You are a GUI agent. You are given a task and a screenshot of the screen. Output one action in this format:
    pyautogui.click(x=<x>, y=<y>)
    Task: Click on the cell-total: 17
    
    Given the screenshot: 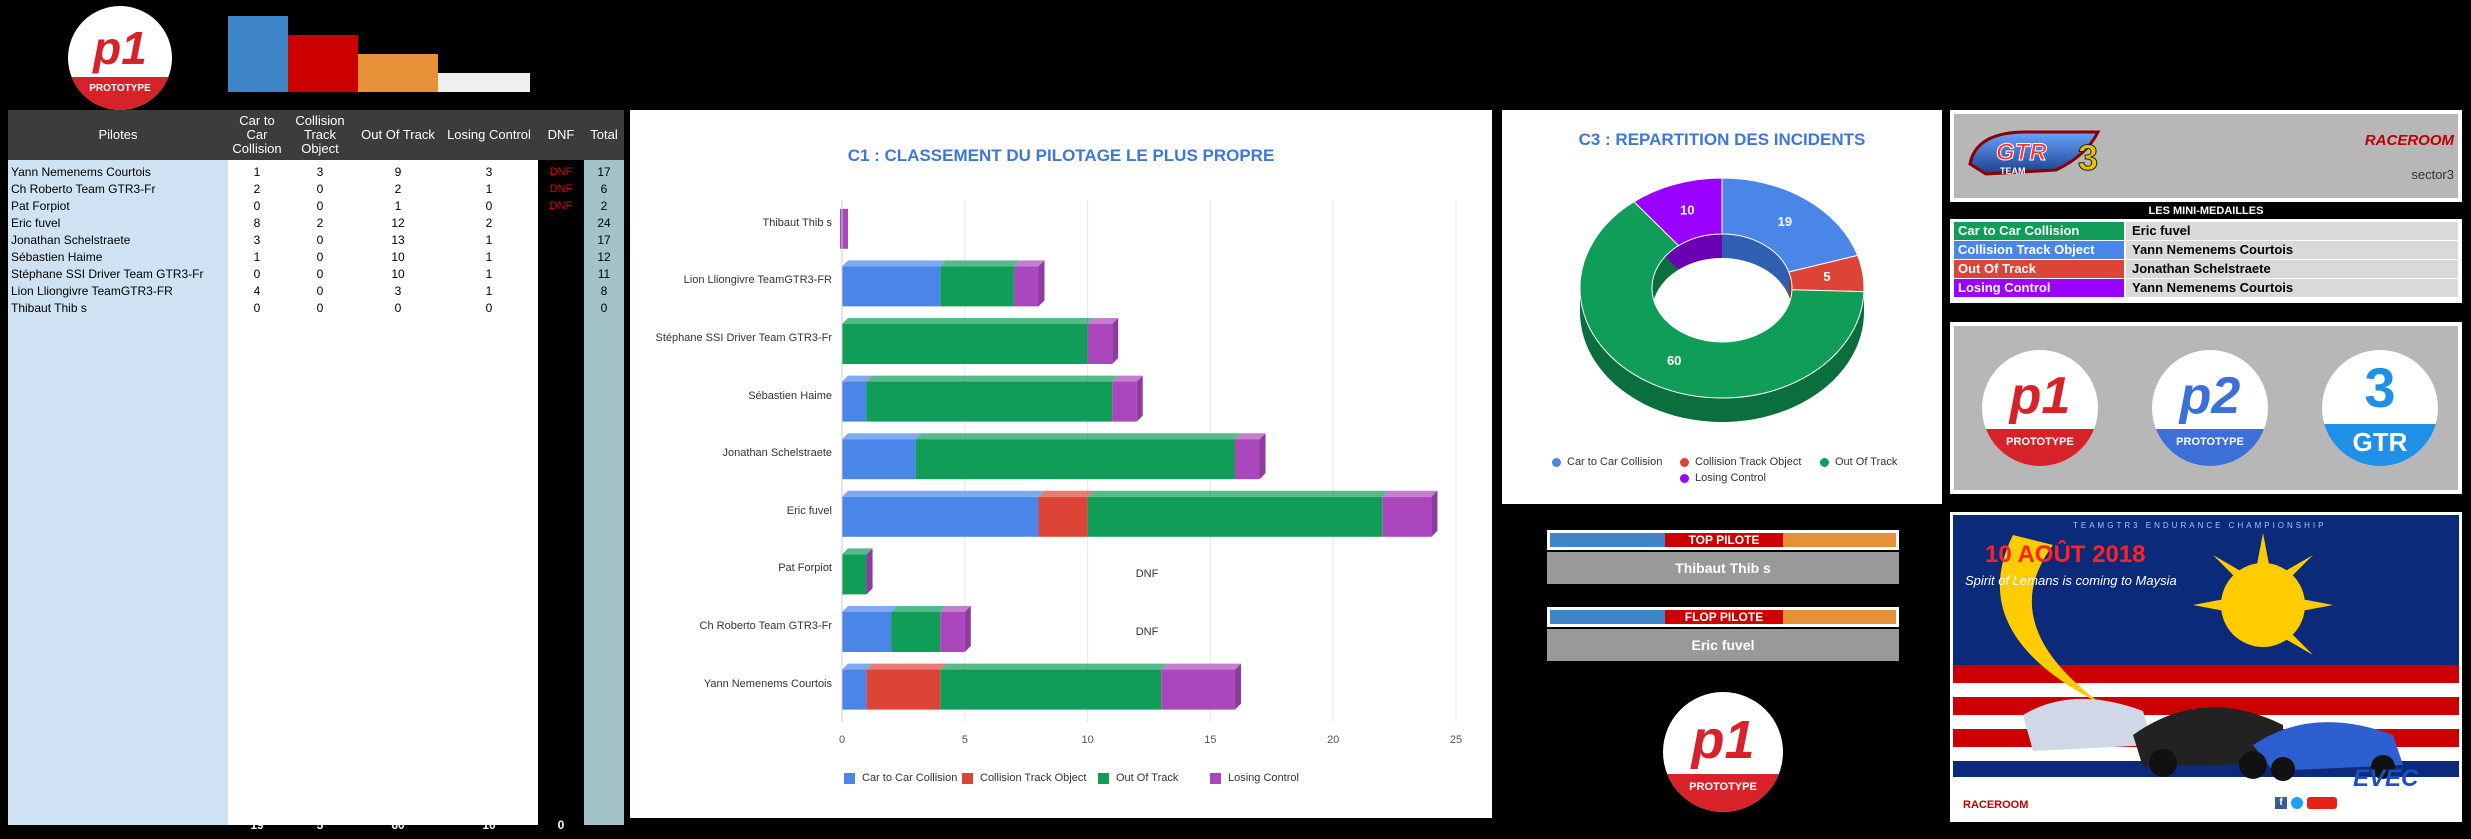 What is the action you would take?
    pyautogui.click(x=604, y=240)
    